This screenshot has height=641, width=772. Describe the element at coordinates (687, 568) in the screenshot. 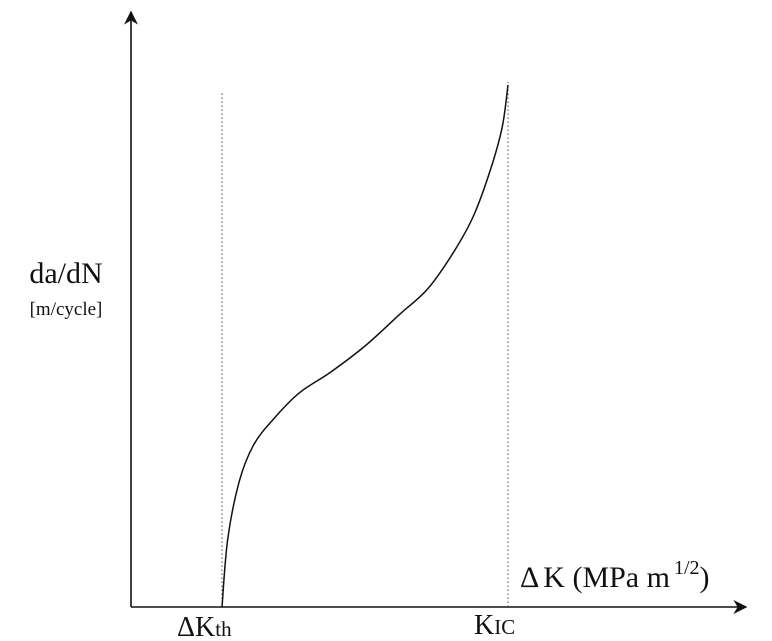

I see `x-axis-label-exponent: 1/2` at that location.